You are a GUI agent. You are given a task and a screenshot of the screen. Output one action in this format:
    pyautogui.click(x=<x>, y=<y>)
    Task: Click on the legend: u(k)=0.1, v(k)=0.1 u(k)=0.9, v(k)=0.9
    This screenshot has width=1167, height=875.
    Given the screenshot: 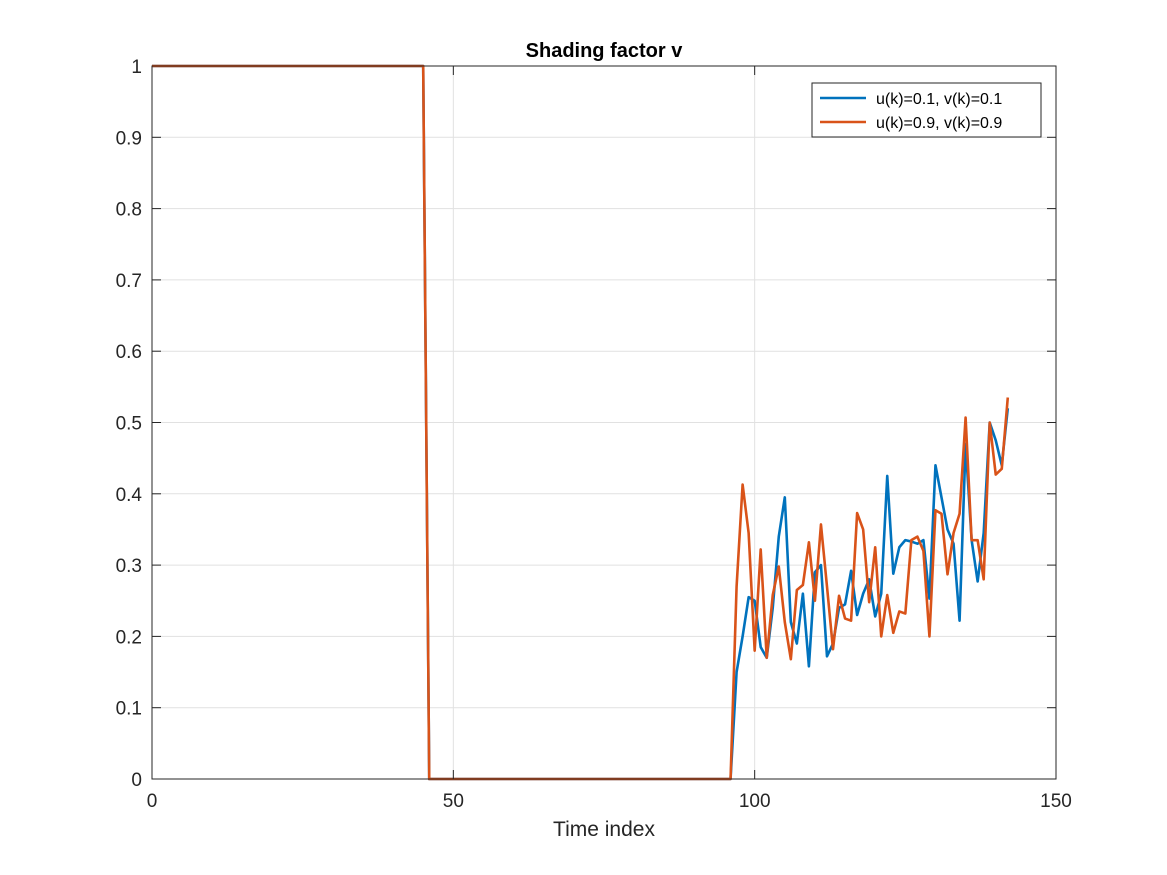 What is the action you would take?
    pyautogui.click(x=926, y=110)
    